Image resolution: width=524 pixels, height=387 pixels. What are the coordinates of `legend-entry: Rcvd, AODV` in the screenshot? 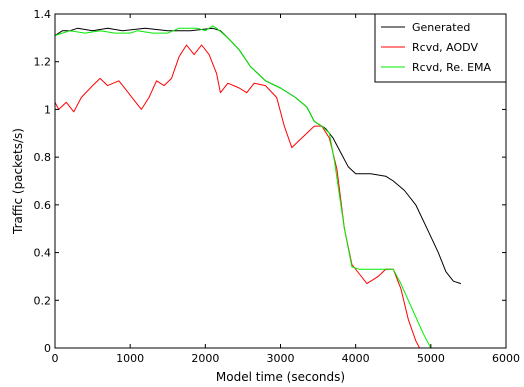 It's located at (445, 47).